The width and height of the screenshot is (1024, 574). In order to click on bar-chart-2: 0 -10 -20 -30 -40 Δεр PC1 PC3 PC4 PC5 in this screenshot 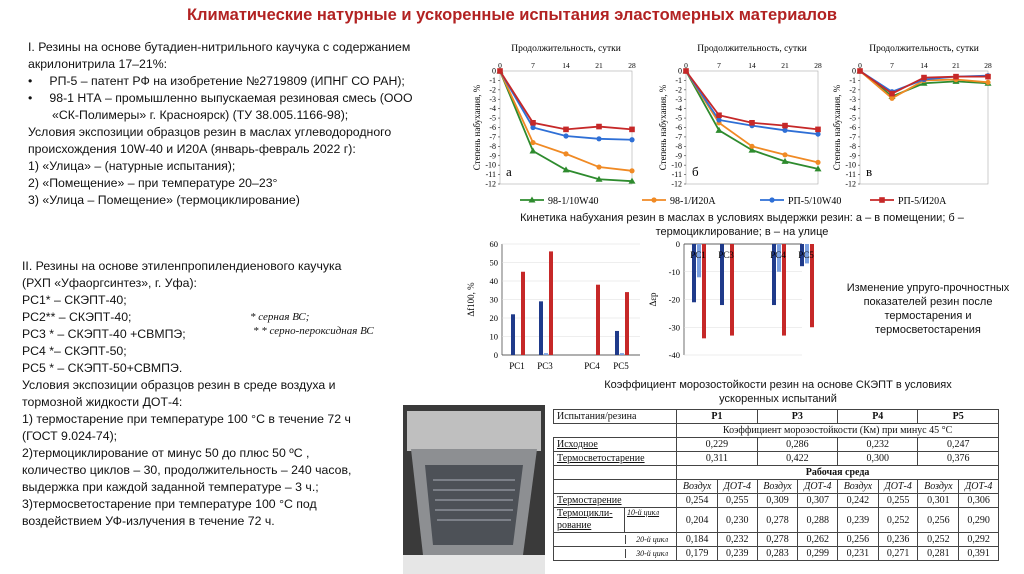, I will do `click(731, 299)`.